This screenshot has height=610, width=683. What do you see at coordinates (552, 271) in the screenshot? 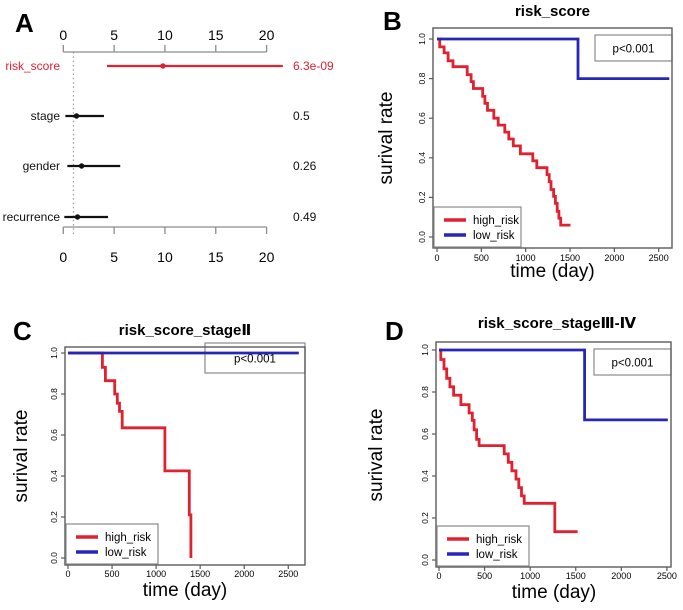
I see `x-axis-label-b: time (day)` at bounding box center [552, 271].